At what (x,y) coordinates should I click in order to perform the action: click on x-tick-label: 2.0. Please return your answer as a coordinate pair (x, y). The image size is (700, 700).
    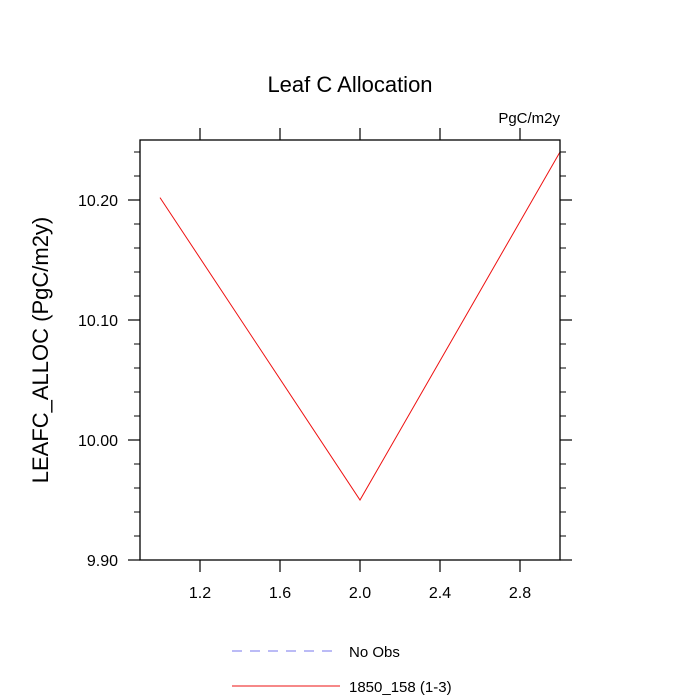
    Looking at the image, I should click on (360, 593).